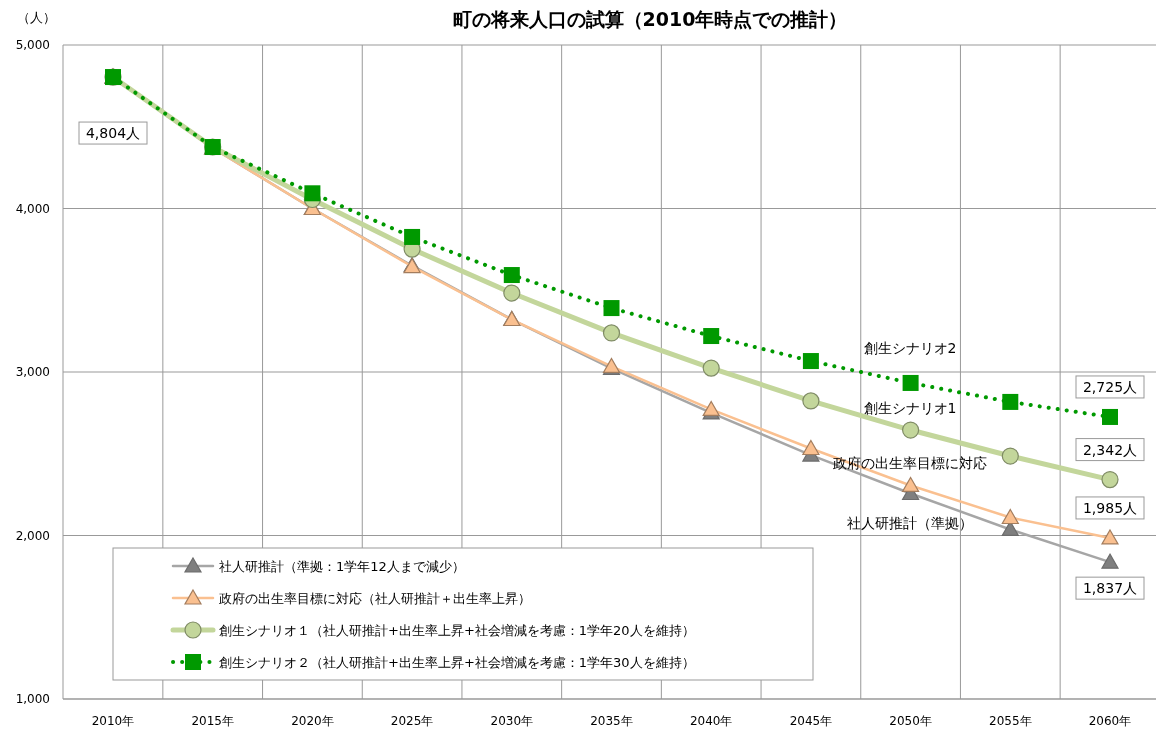 The height and width of the screenshot is (731, 1156). I want to click on data-label: 2,725人, so click(1110, 386).